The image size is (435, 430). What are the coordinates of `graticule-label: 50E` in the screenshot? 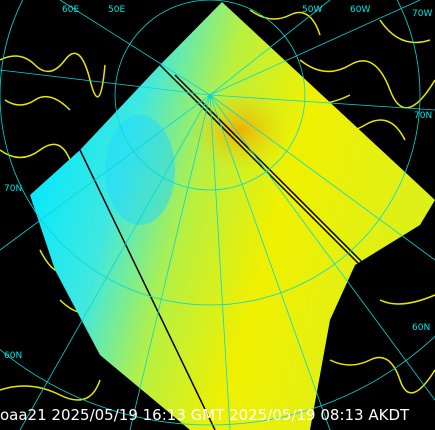 It's located at (116, 10).